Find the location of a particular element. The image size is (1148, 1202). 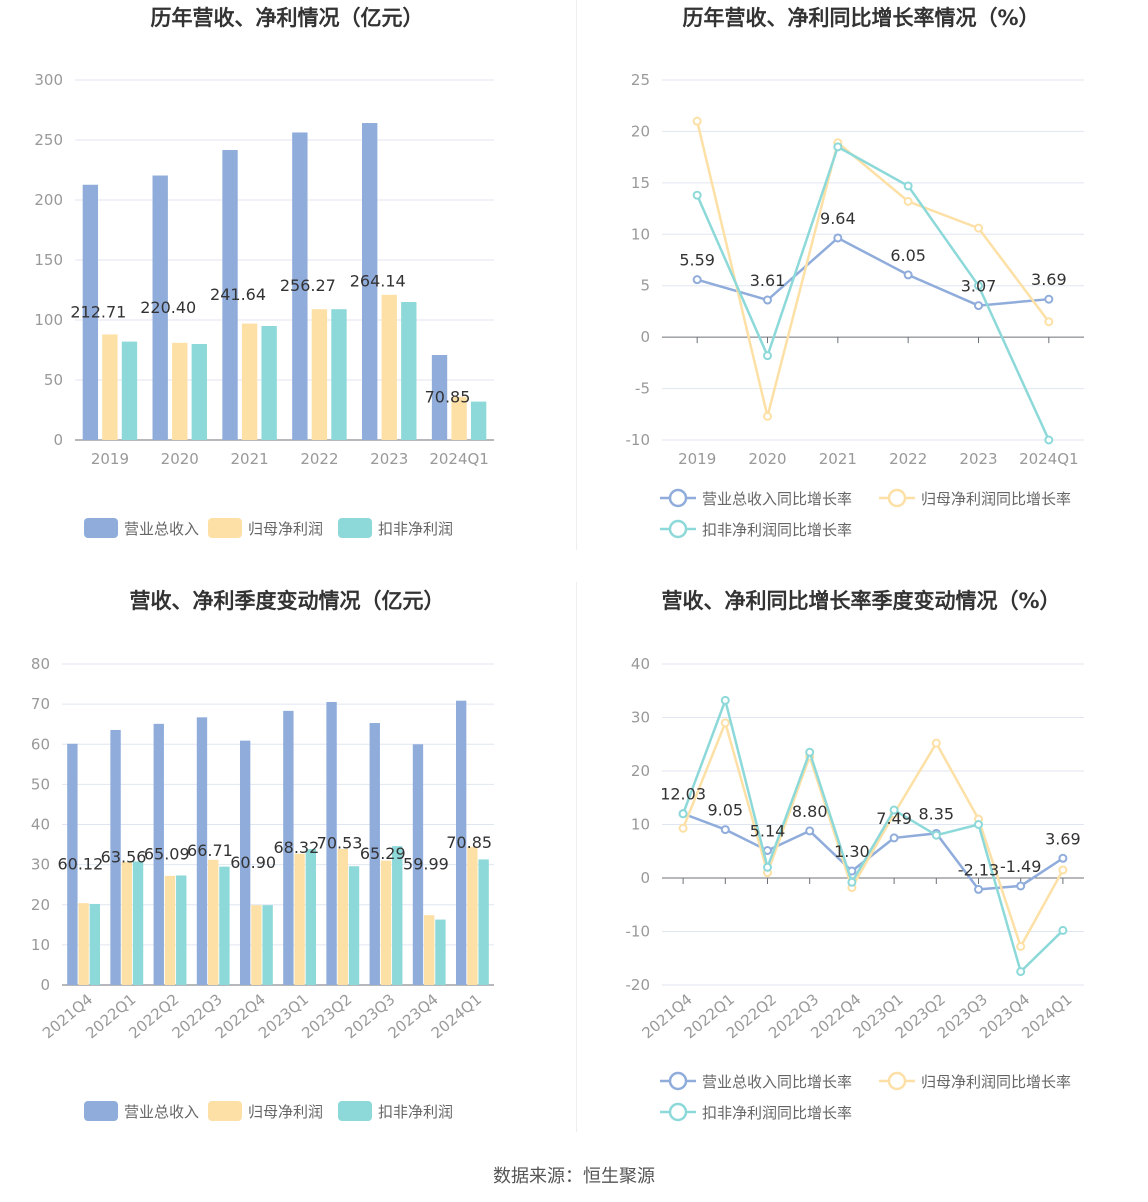

y-tick-label: 5 is located at coordinates (645, 286).